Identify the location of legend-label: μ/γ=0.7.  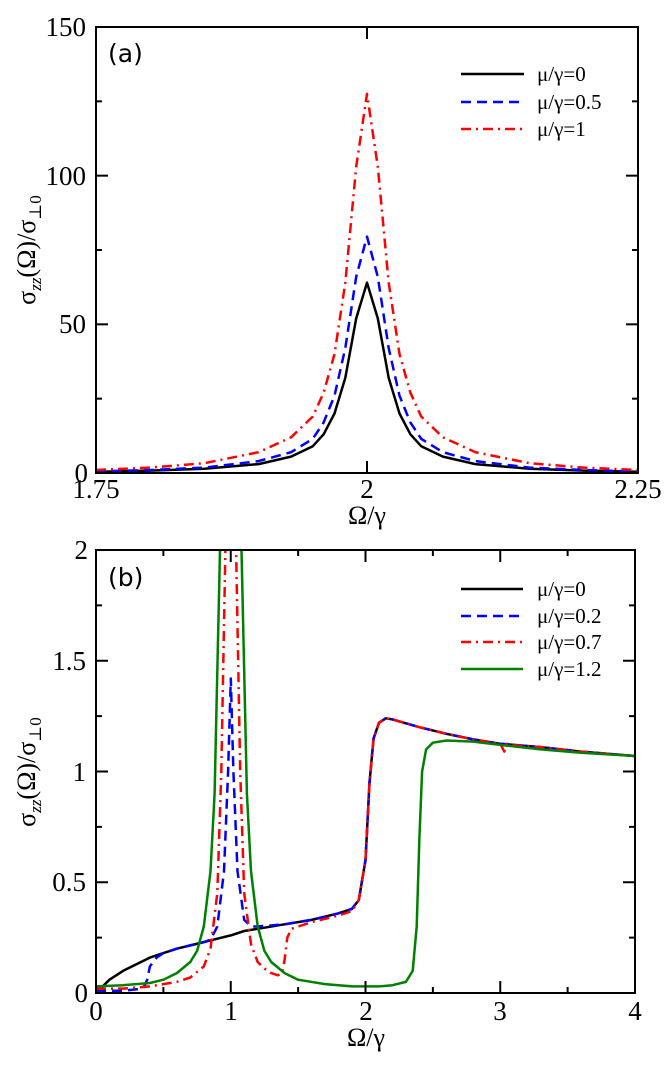
(569, 642).